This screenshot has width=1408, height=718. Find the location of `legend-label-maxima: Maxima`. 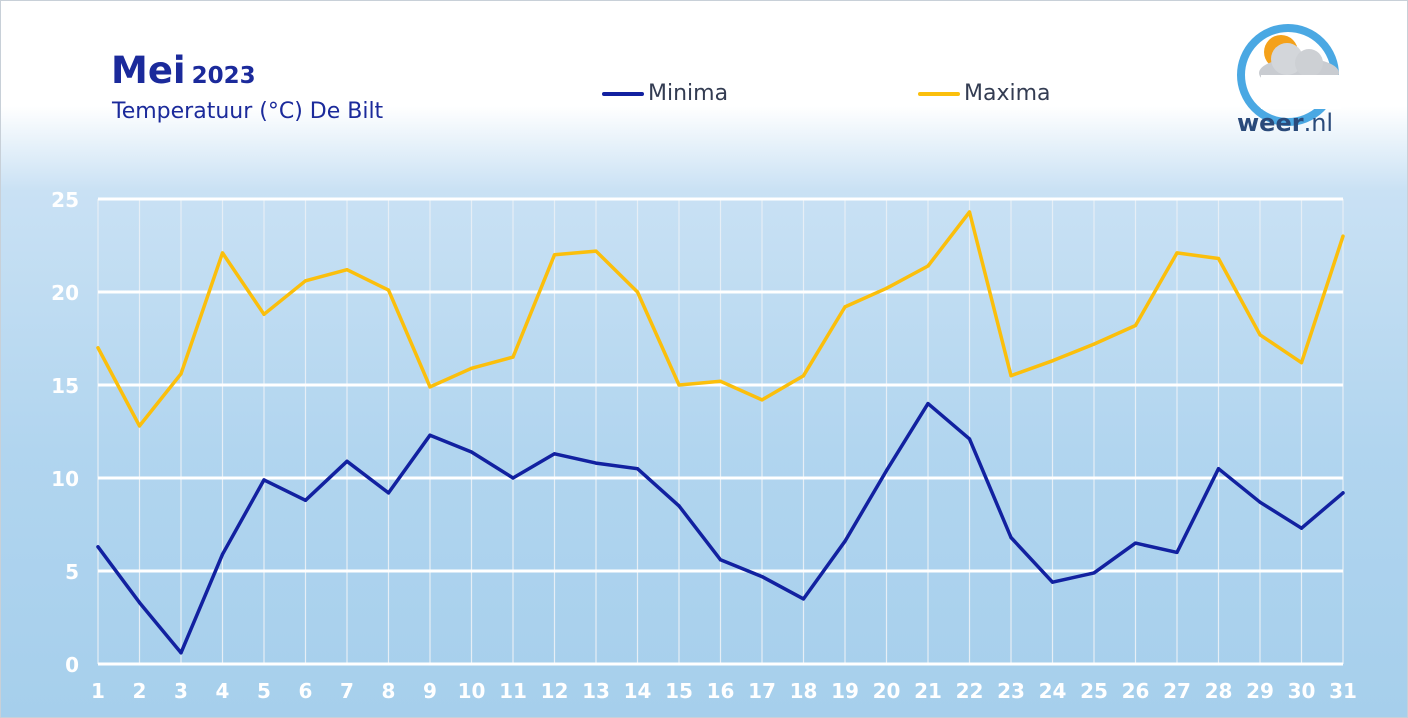

legend-label-maxima: Maxima is located at coordinates (1007, 93).